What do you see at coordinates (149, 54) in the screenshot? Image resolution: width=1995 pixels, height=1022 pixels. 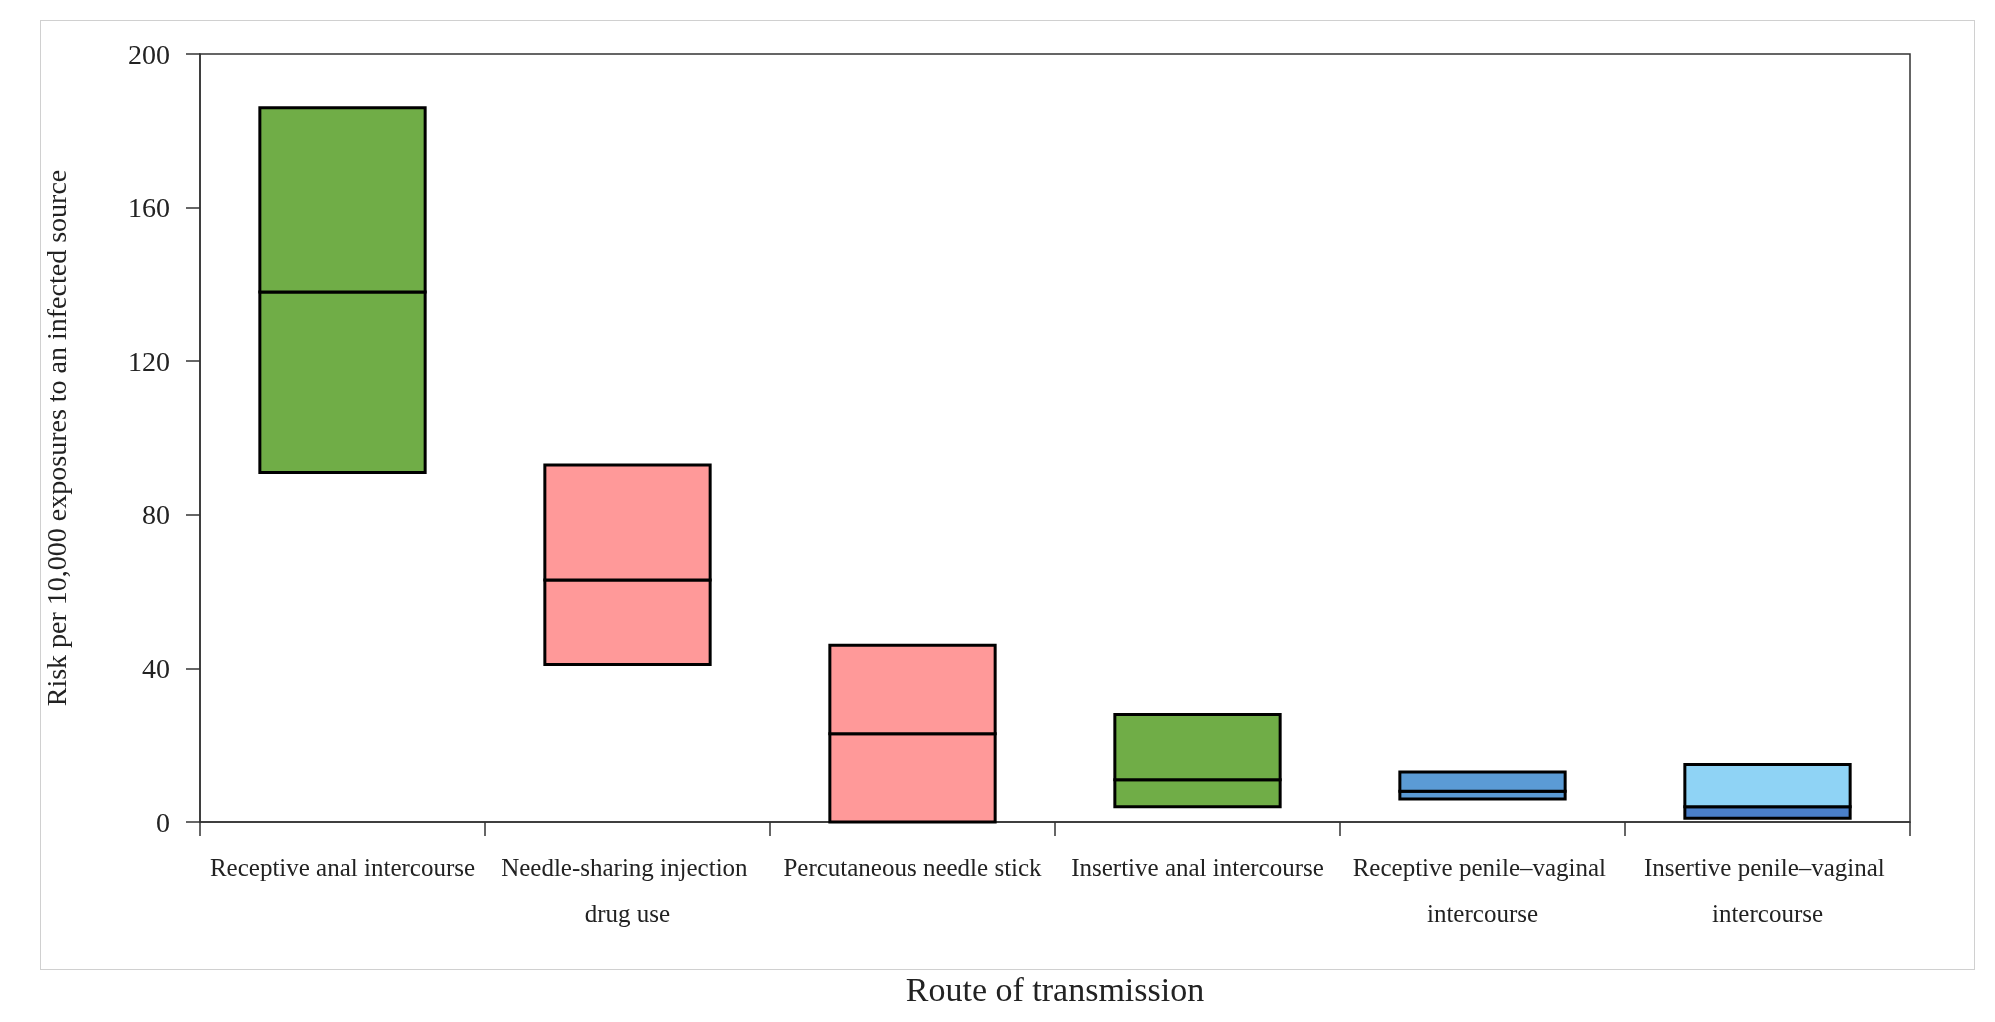 I see `y-tick-label: 200` at bounding box center [149, 54].